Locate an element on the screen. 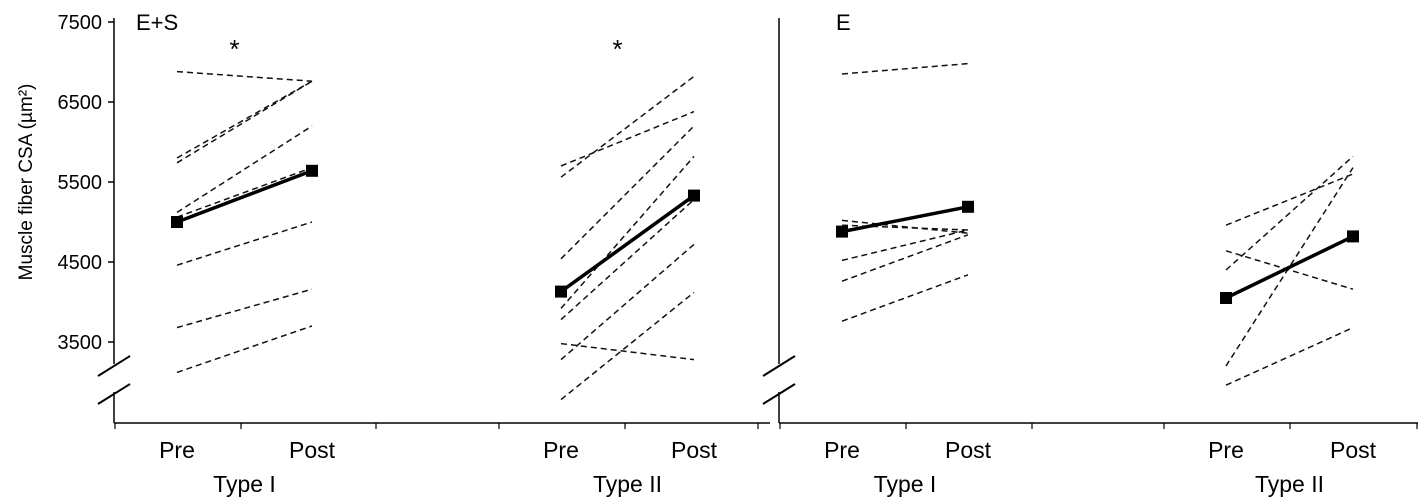 The image size is (1421, 501). panel-label: E+S is located at coordinates (157, 22).